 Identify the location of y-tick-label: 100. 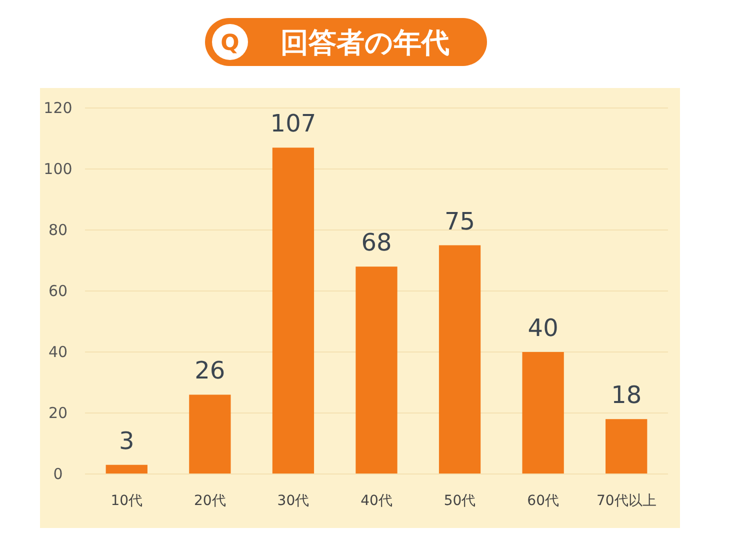
(58, 169).